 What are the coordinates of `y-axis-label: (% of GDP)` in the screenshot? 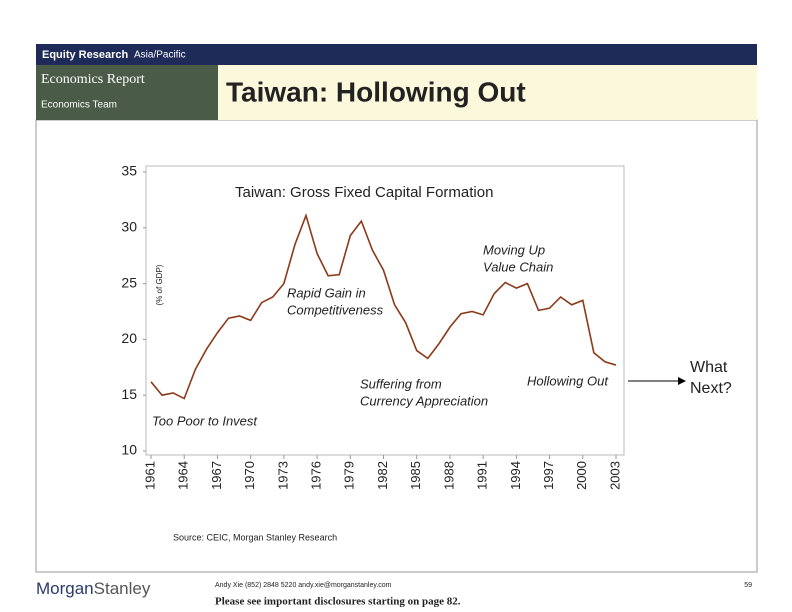 It's located at (159, 284).